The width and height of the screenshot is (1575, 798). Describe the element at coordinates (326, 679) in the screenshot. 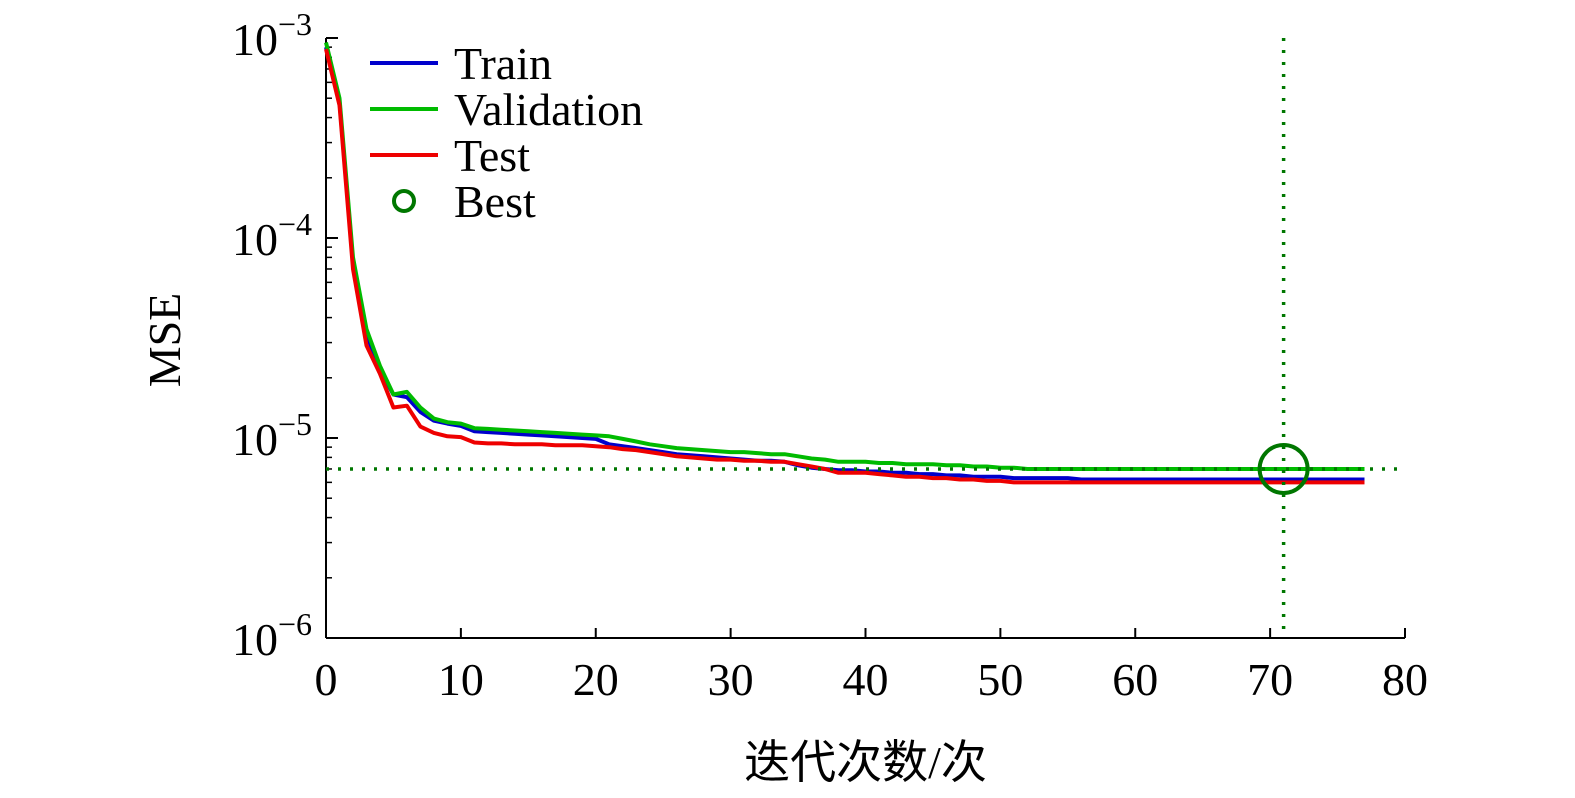

I see `x-tick-label: 0` at that location.